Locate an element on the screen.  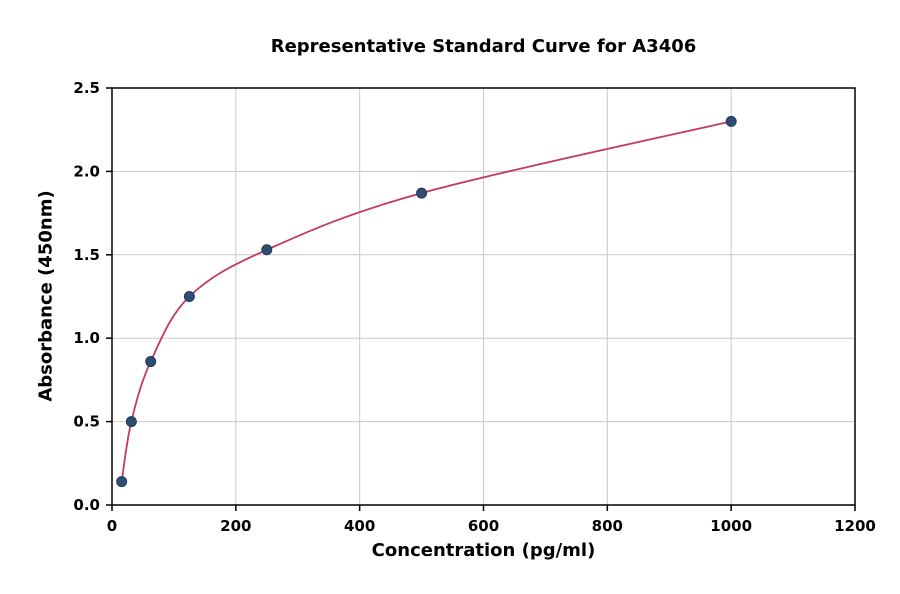
x-axis-label: Concentration (pg/ml) is located at coordinates (483, 550).